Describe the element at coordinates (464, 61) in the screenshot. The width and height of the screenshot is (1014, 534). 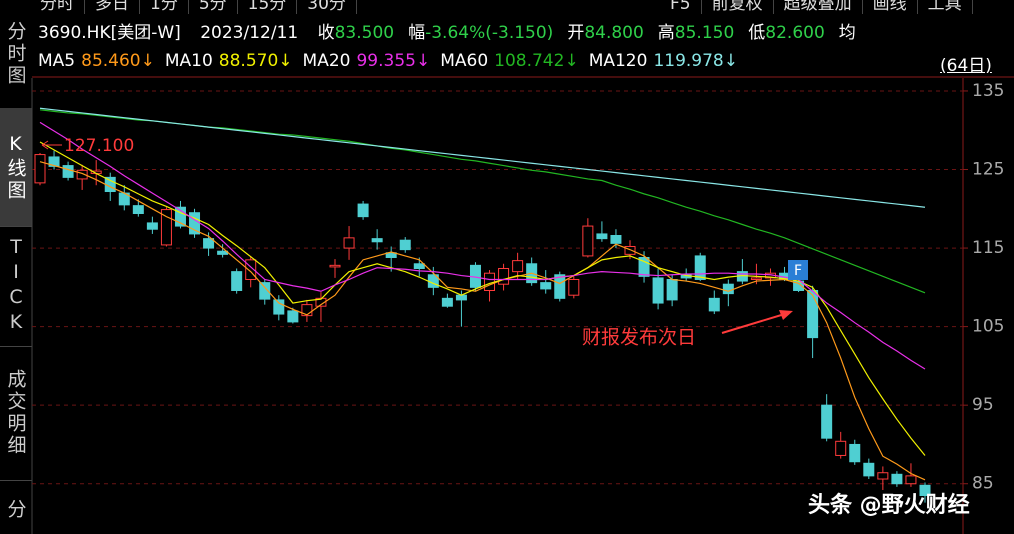
I see `legend-name: MA60` at that location.